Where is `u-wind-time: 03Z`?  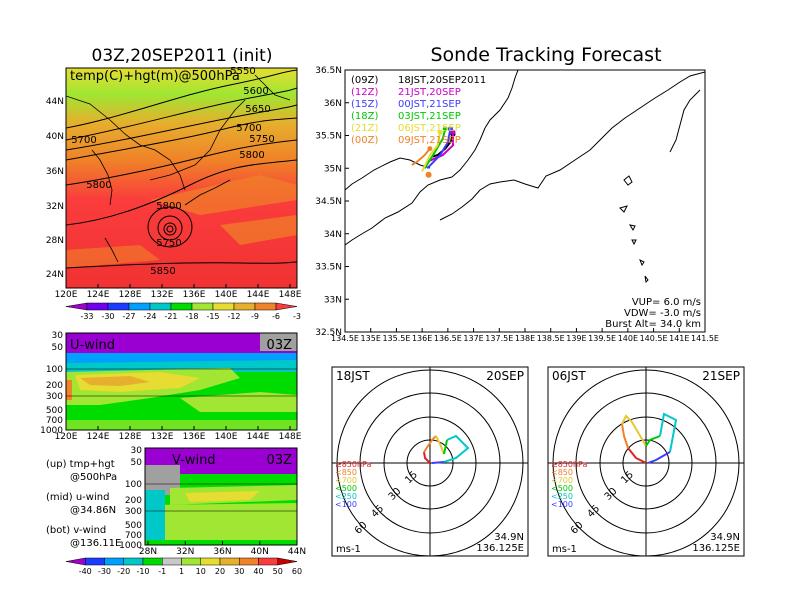
u-wind-time: 03Z is located at coordinates (280, 345).